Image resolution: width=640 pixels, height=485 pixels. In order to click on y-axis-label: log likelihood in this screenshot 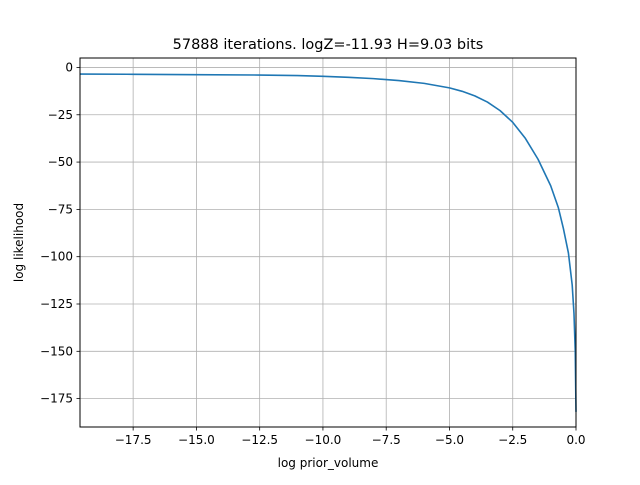, I will do `click(19, 242)`.